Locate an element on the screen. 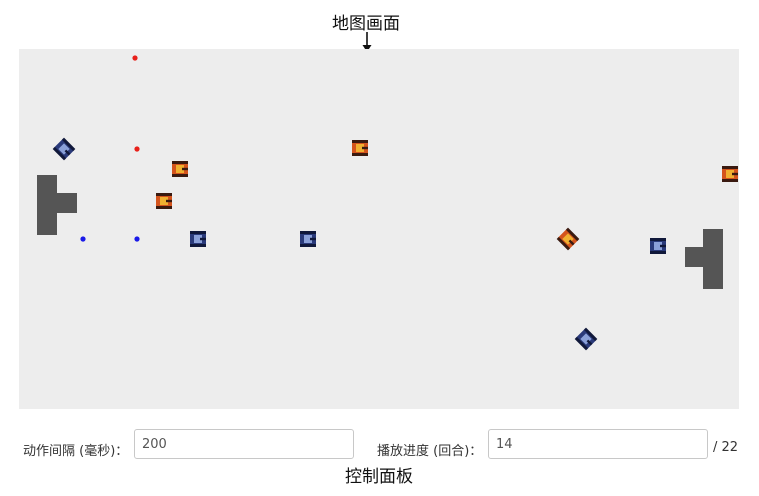 The width and height of the screenshot is (759, 496). wall-left-arm is located at coordinates (67, 203).